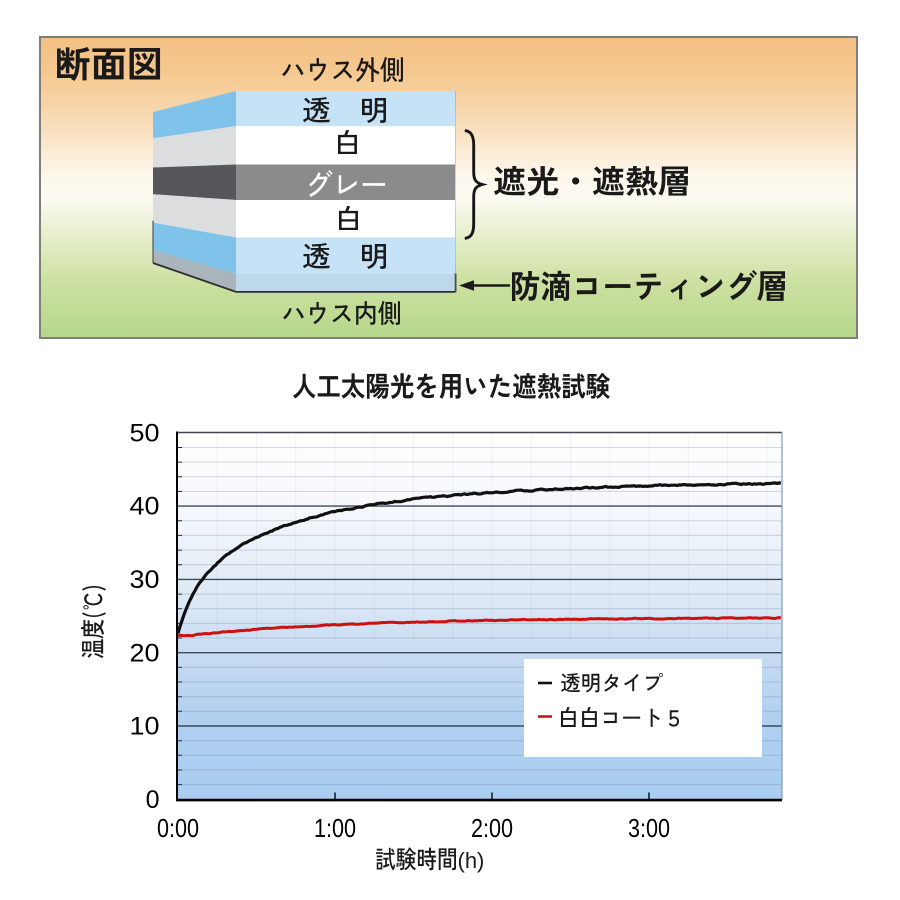 The image size is (900, 900). Describe the element at coordinates (145, 507) in the screenshot. I see `svg-text: 40` at that location.